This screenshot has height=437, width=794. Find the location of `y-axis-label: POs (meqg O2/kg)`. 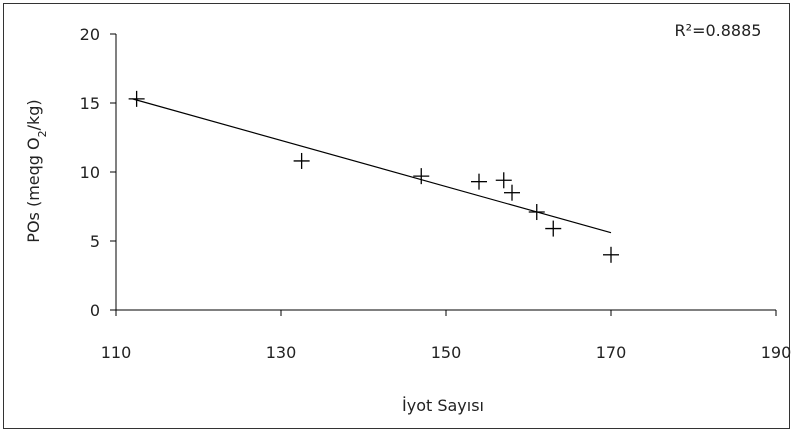

y-axis-label: POs (meqg O2/kg) is located at coordinates (36, 170).